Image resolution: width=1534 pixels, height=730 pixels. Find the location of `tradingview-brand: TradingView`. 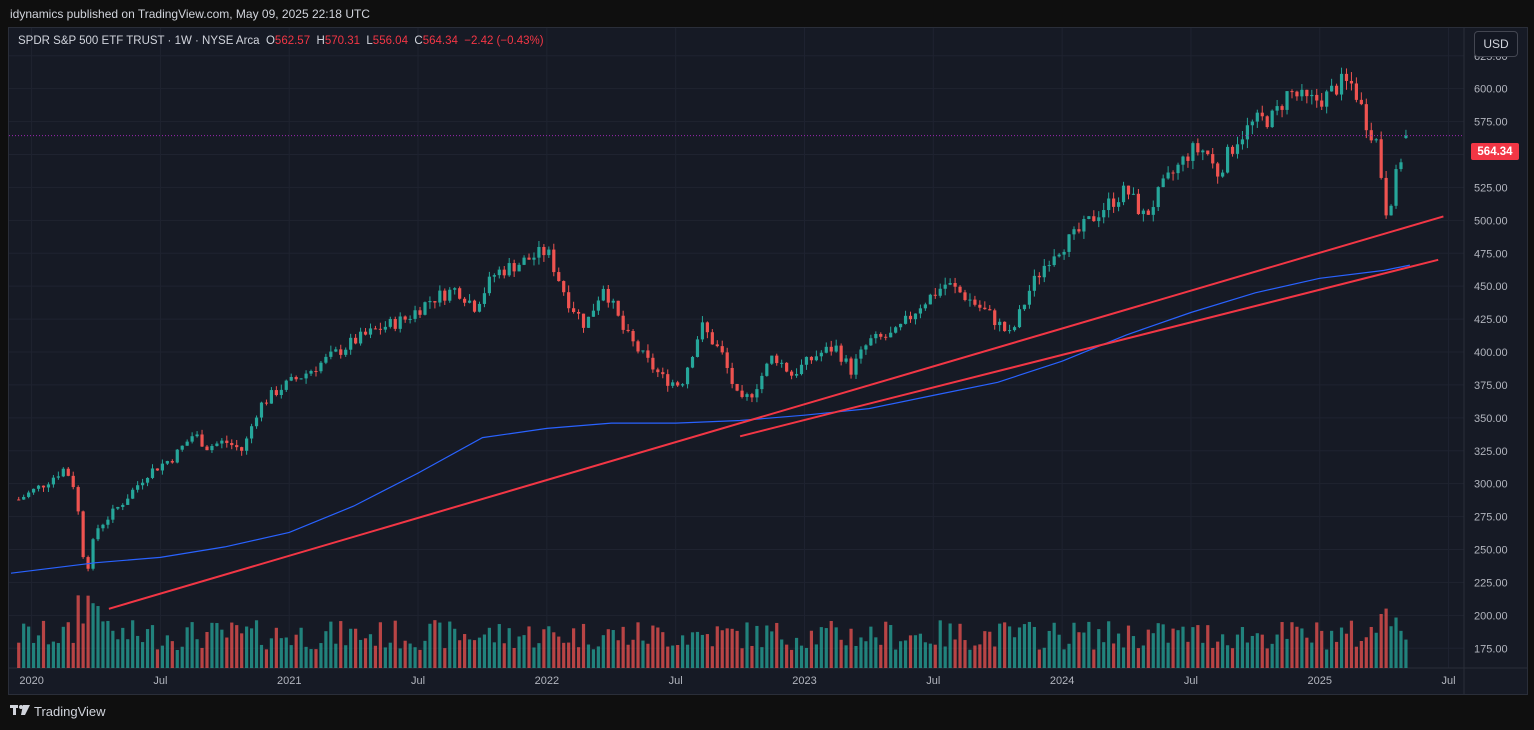

tradingview-brand: TradingView is located at coordinates (58, 711).